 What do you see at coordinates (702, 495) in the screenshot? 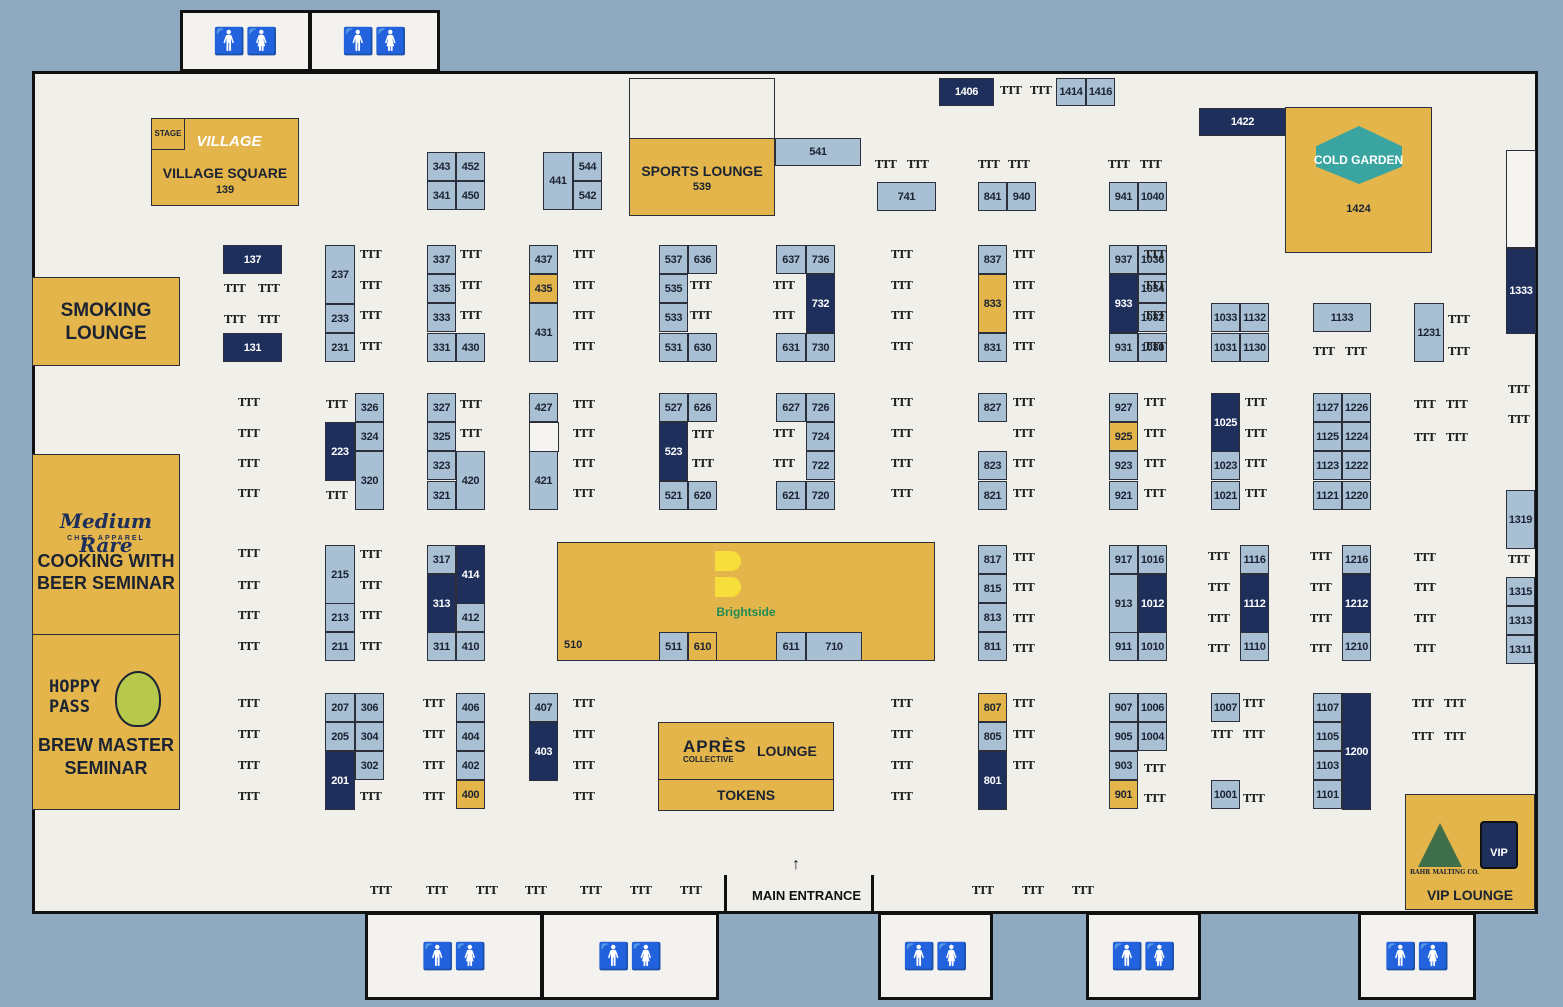
I see `booth-620: 620` at bounding box center [702, 495].